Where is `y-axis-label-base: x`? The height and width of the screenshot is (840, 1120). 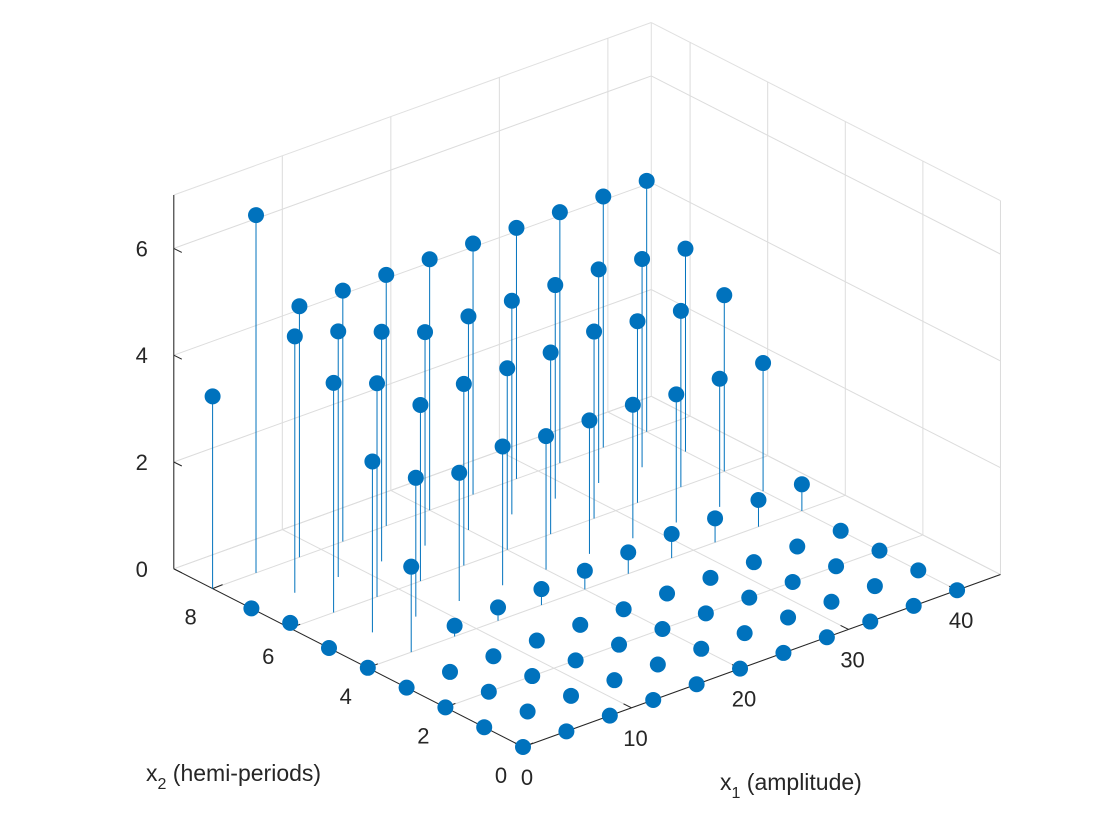
y-axis-label-base: x is located at coordinates (152, 773).